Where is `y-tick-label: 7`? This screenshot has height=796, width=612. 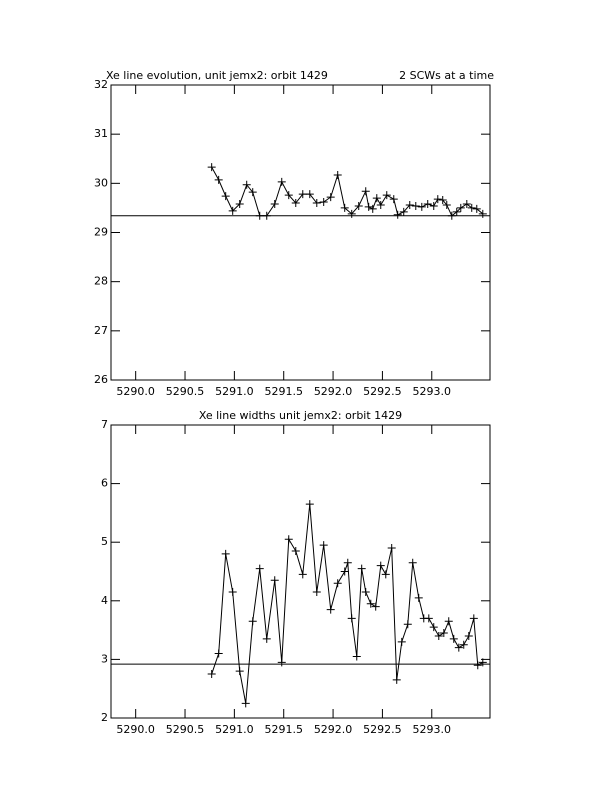 y-tick-label: 7 is located at coordinates (104, 424).